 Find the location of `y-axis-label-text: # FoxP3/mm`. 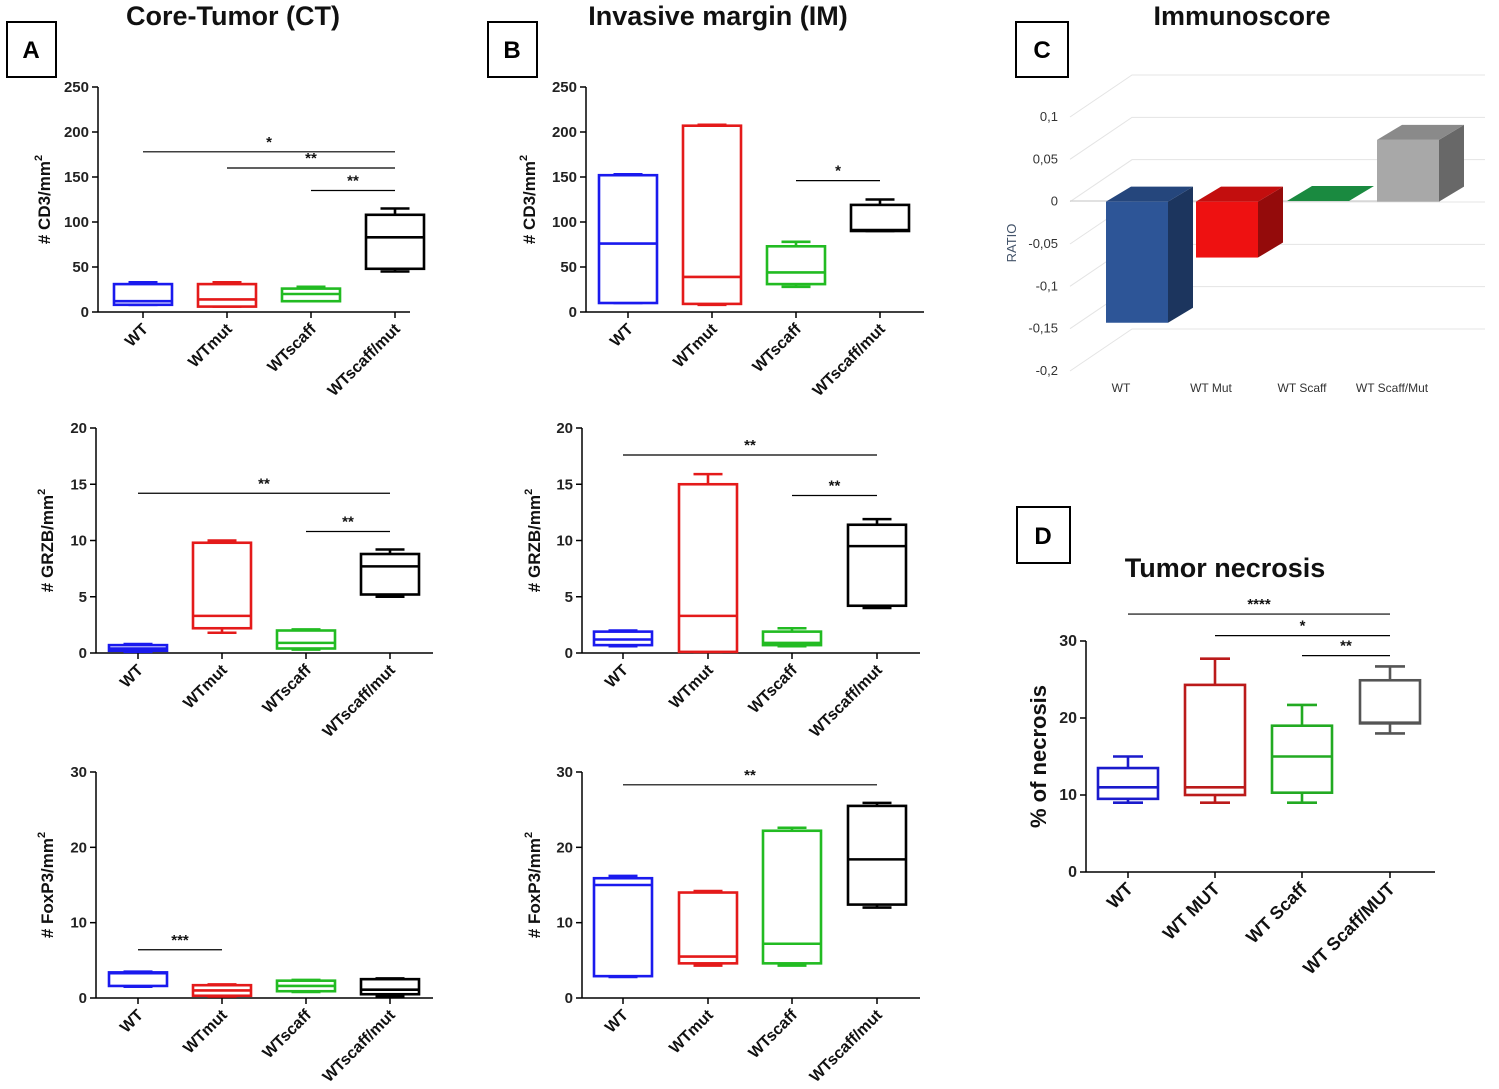

y-axis-label-text: # FoxP3/mm is located at coordinates (47, 888).